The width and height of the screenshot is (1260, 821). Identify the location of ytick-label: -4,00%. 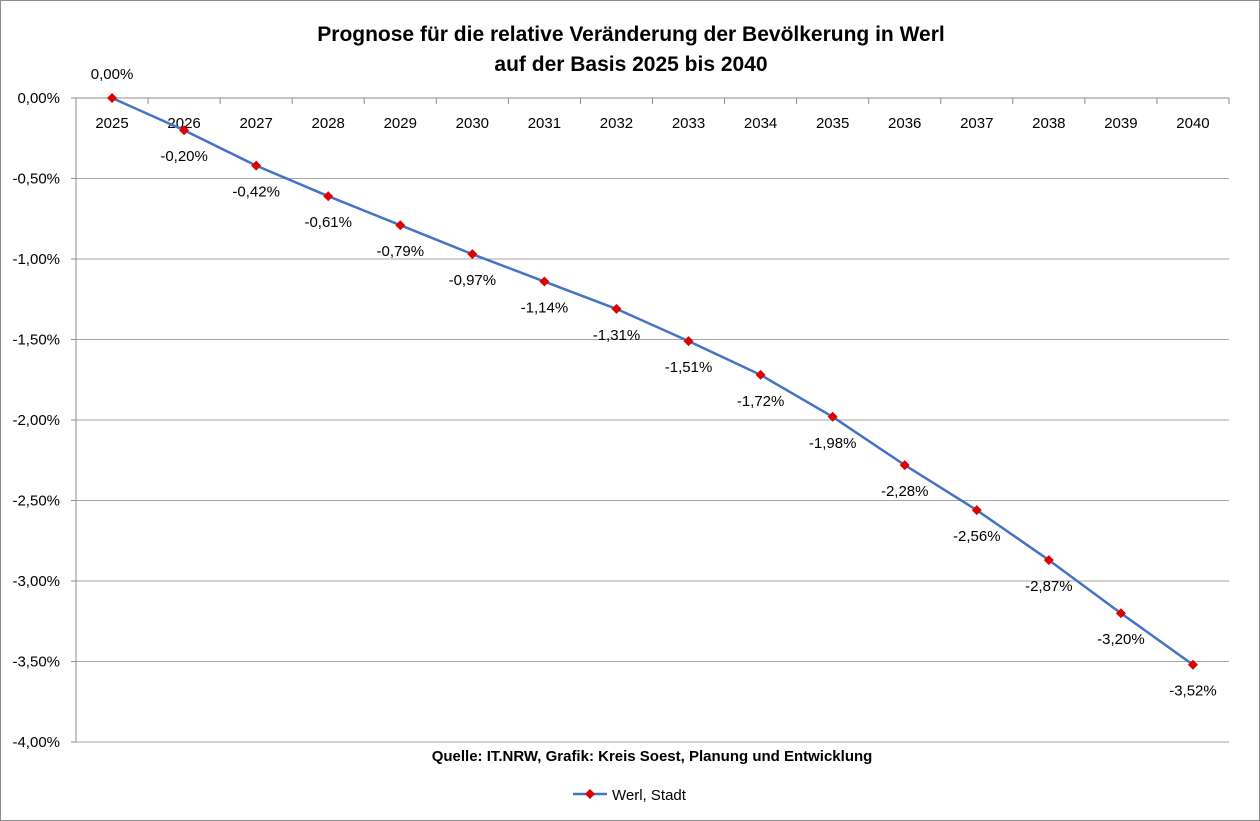
(36, 742).